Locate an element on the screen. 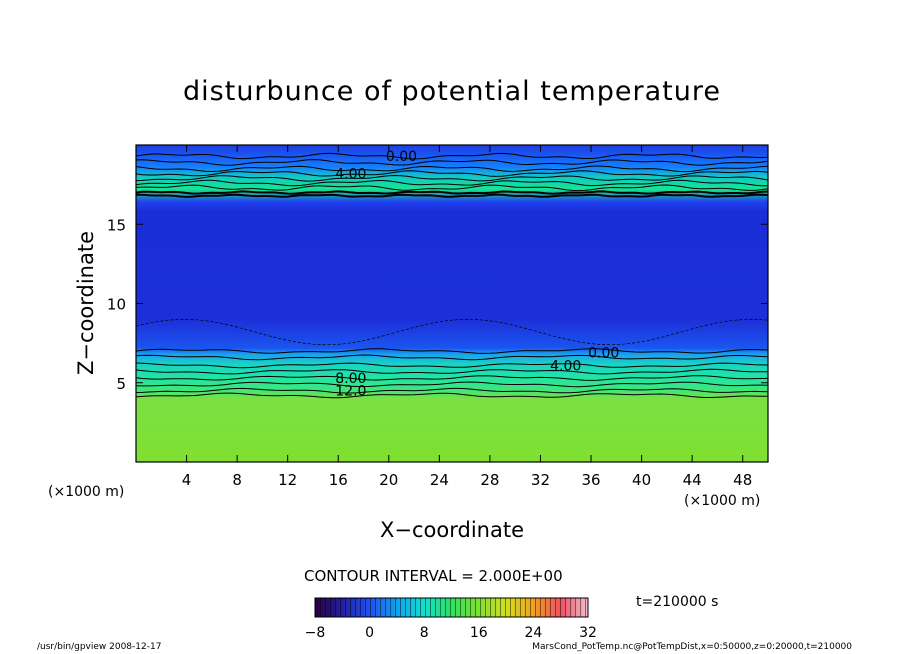 This screenshot has width=904, height=654. colorbar-tick-label: 24 is located at coordinates (533, 633).